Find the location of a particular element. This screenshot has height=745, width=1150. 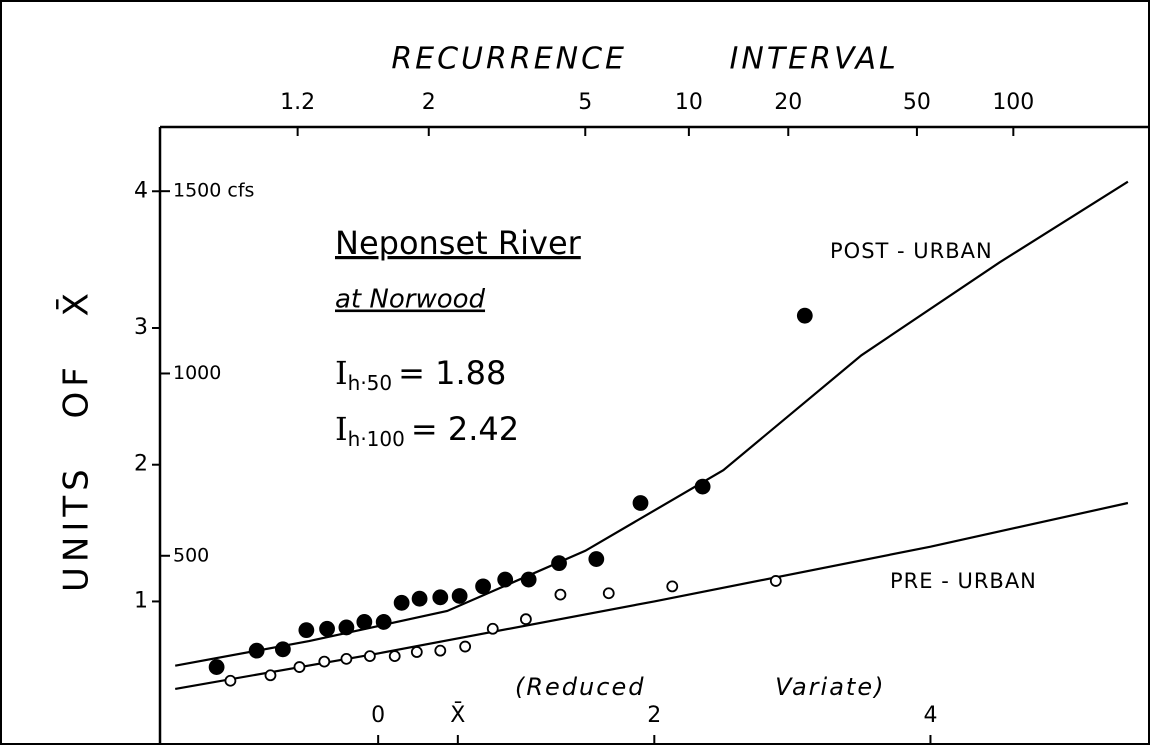

series-label: PRE - URBAN is located at coordinates (963, 581).